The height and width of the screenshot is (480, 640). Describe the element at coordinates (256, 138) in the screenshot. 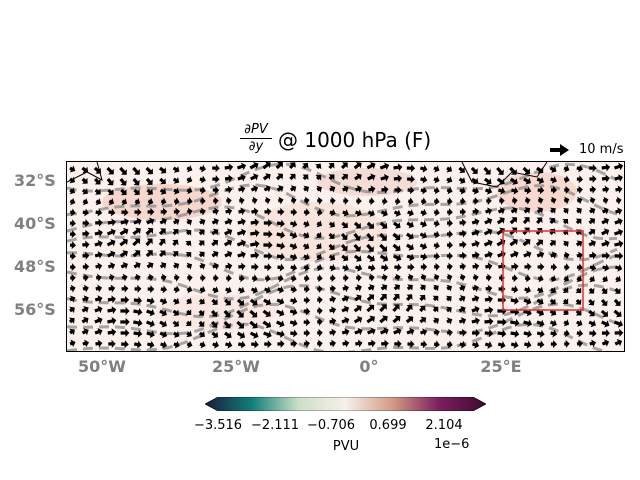

I see `title-derivative: ∂PV ∂y` at that location.